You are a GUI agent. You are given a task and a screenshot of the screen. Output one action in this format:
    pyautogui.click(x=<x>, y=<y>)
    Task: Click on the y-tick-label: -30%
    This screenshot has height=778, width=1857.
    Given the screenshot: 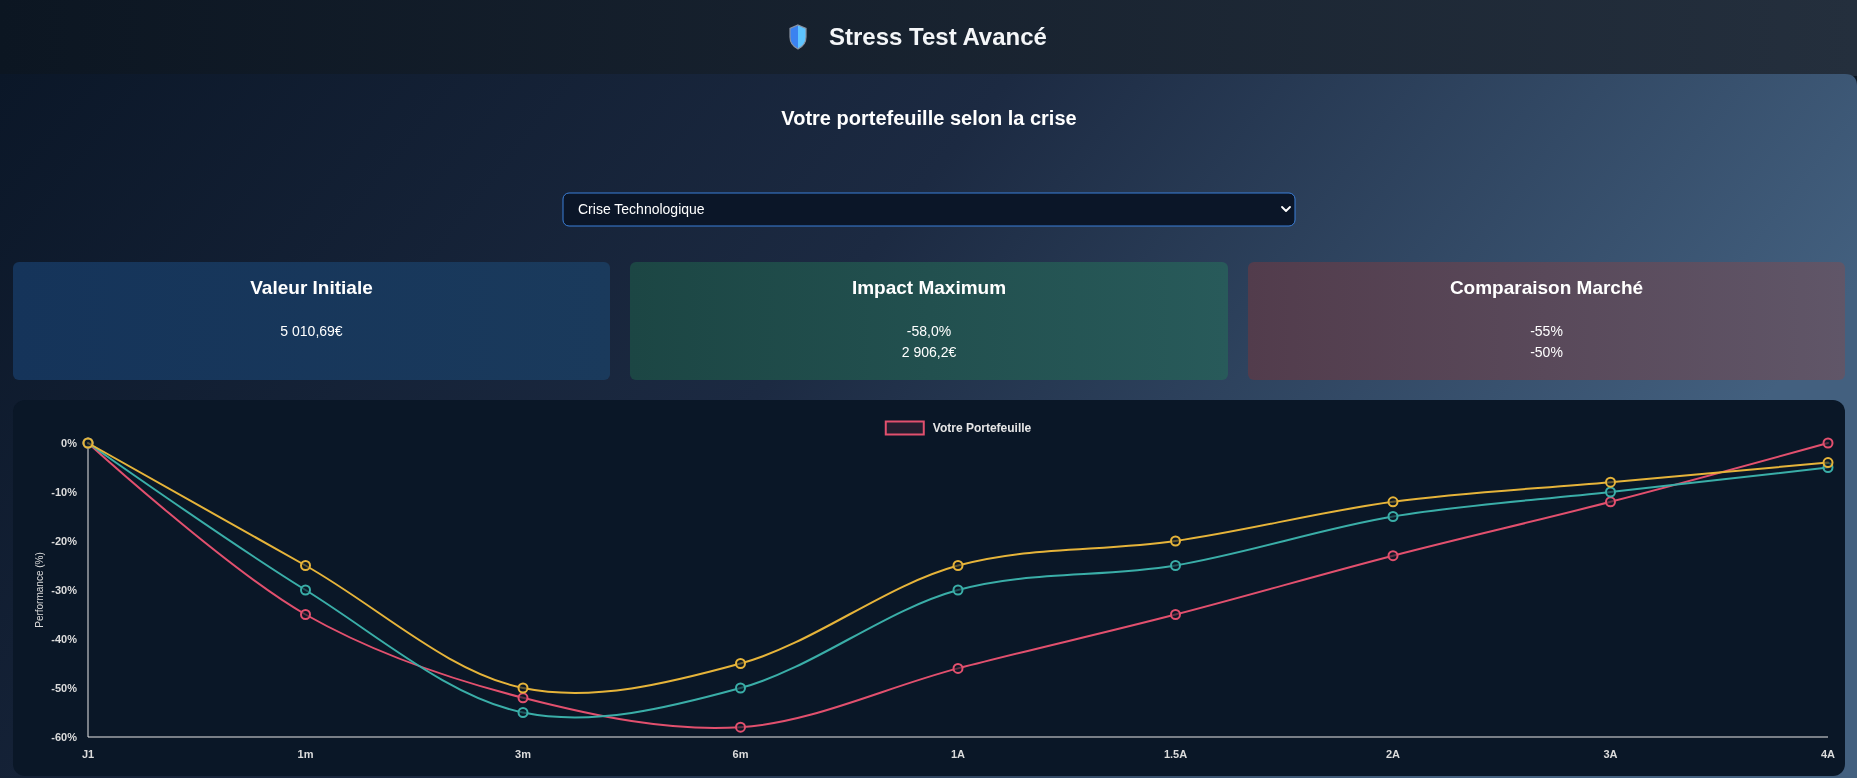 What is the action you would take?
    pyautogui.click(x=64, y=589)
    